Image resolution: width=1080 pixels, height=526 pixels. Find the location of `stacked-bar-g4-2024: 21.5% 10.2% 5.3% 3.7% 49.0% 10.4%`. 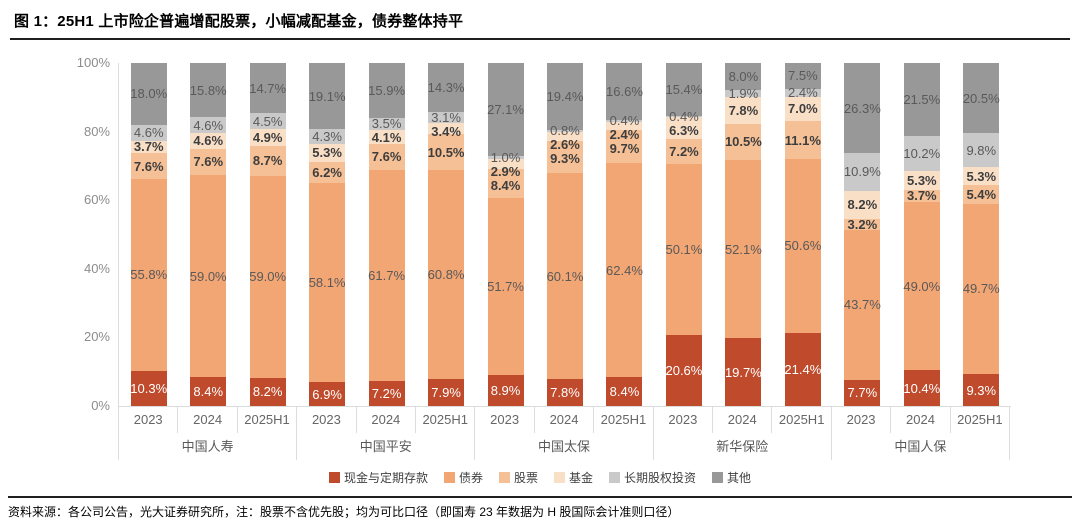

stacked-bar-g4-2024: 21.5% 10.2% 5.3% 3.7% 49.0% 10.4% is located at coordinates (922, 234).